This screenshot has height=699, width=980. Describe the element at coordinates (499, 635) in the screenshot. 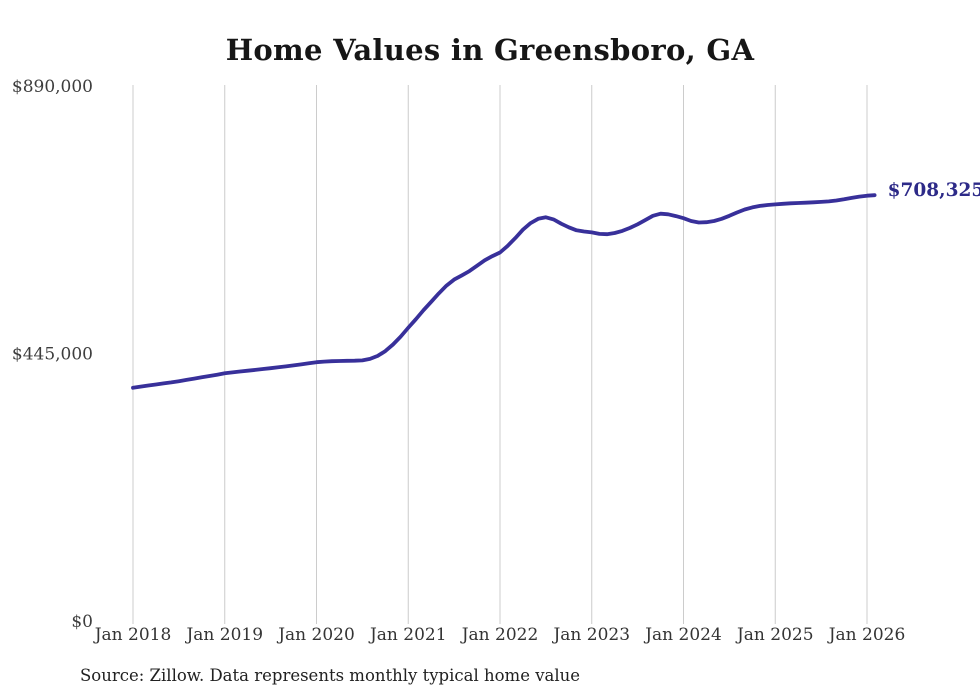

I see `x-axis-tick-label: Jan 2022` at that location.